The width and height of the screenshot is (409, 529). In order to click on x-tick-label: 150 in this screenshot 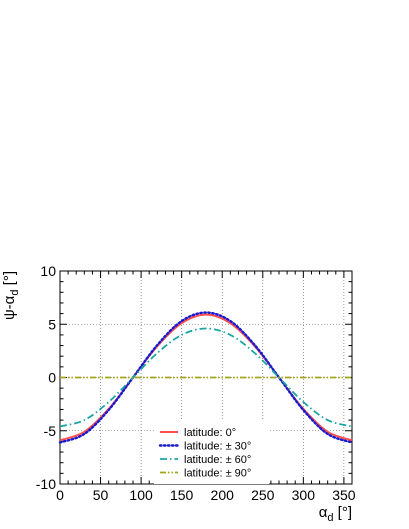, I will do `click(182, 495)`.